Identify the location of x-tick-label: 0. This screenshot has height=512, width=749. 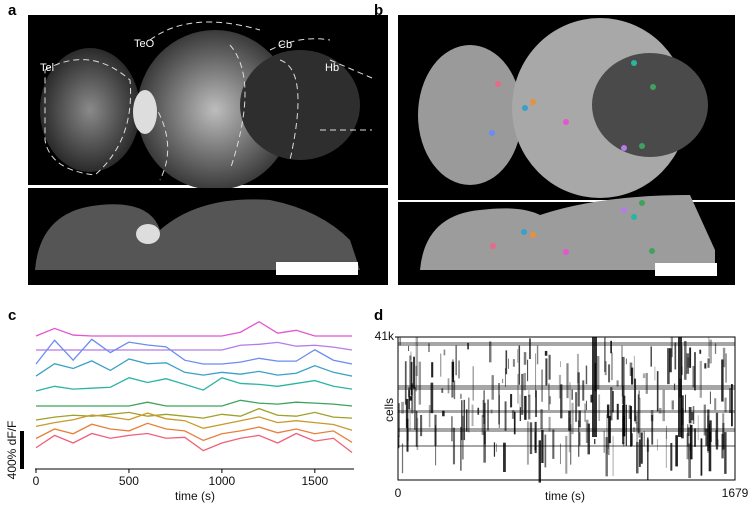
(398, 493).